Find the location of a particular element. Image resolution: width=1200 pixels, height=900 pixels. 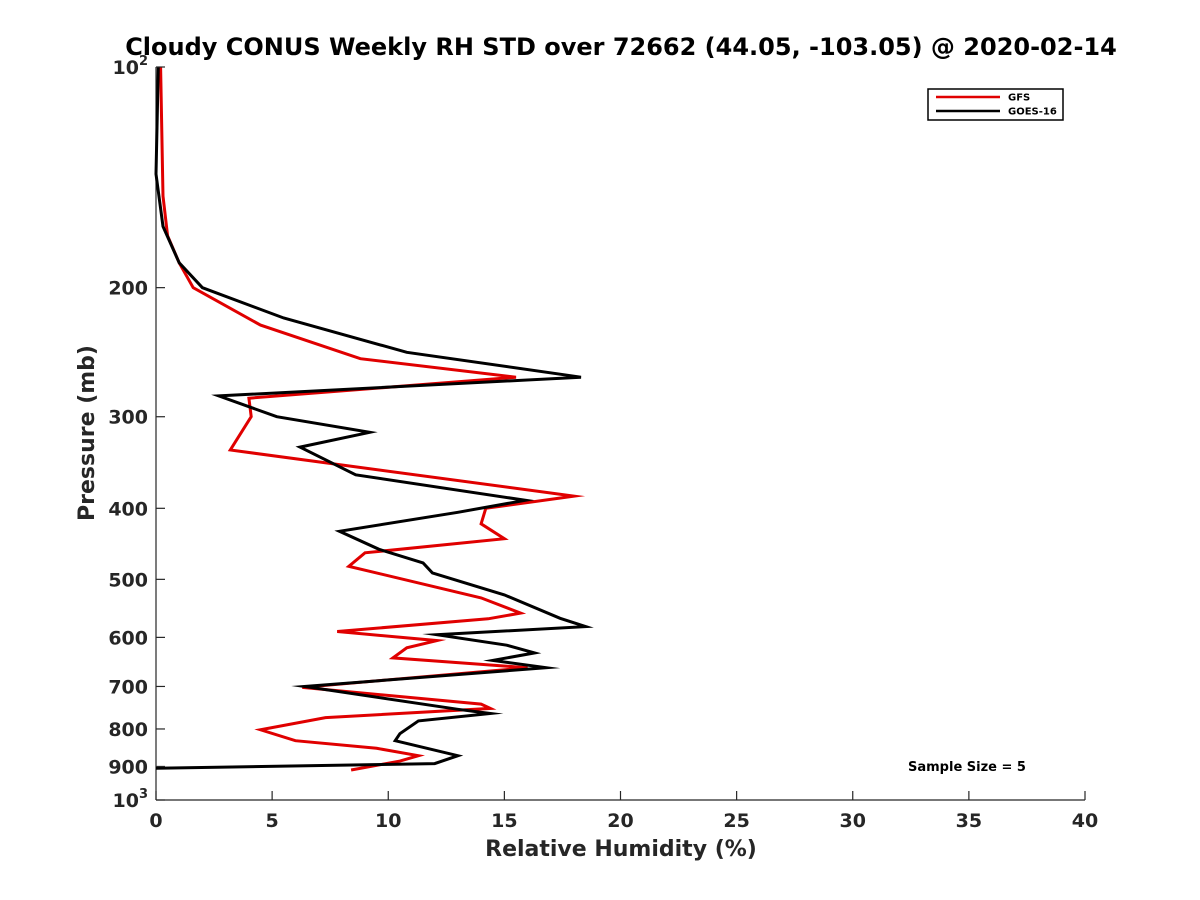

x-axis-label: Relative Humidity (%) is located at coordinates (621, 849).